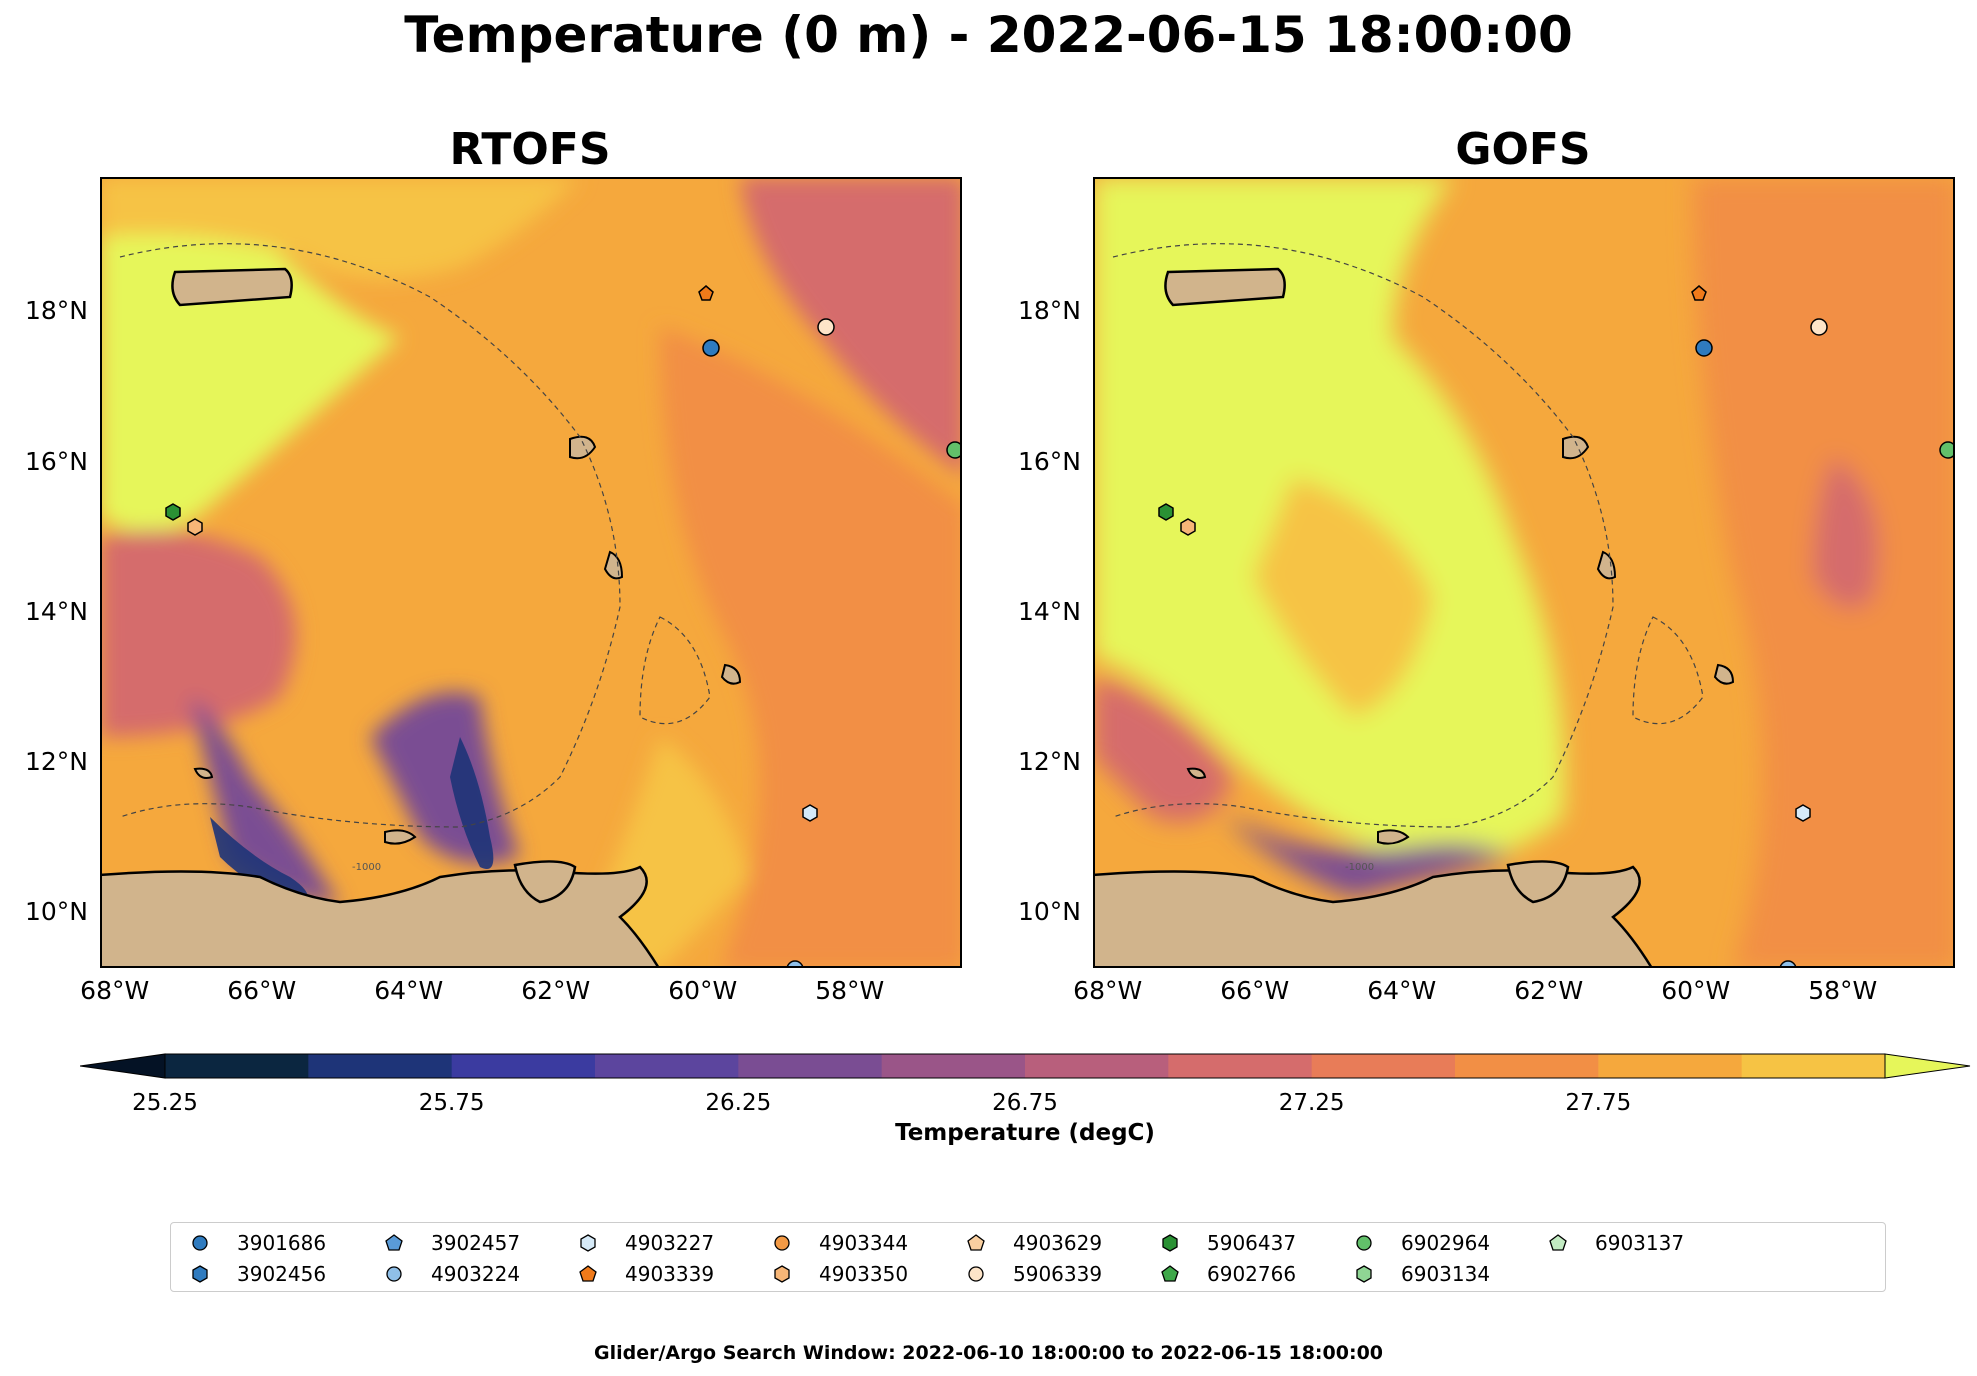 The image size is (1977, 1376). I want to click on orange-east, so click(810, 647).